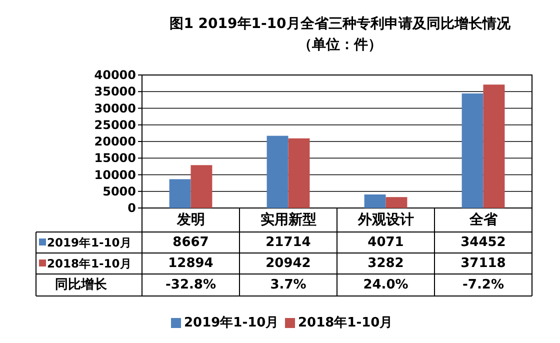 The height and width of the screenshot is (343, 560). What do you see at coordinates (288, 285) in the screenshot?
I see `text: 3.7%` at bounding box center [288, 285].